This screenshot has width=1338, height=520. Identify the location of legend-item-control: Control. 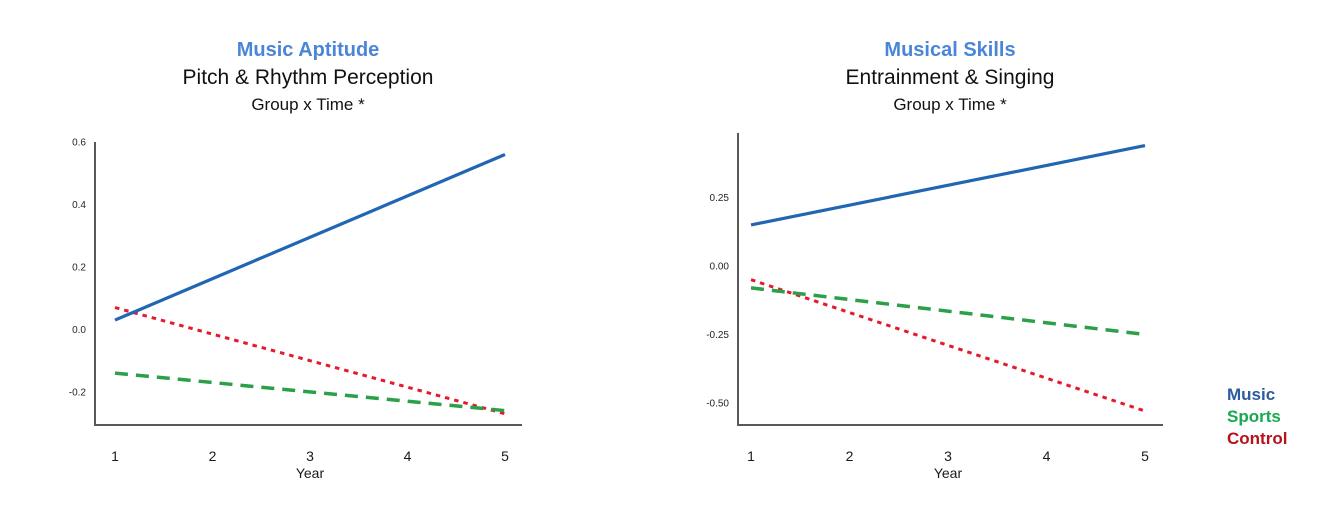
(1257, 438).